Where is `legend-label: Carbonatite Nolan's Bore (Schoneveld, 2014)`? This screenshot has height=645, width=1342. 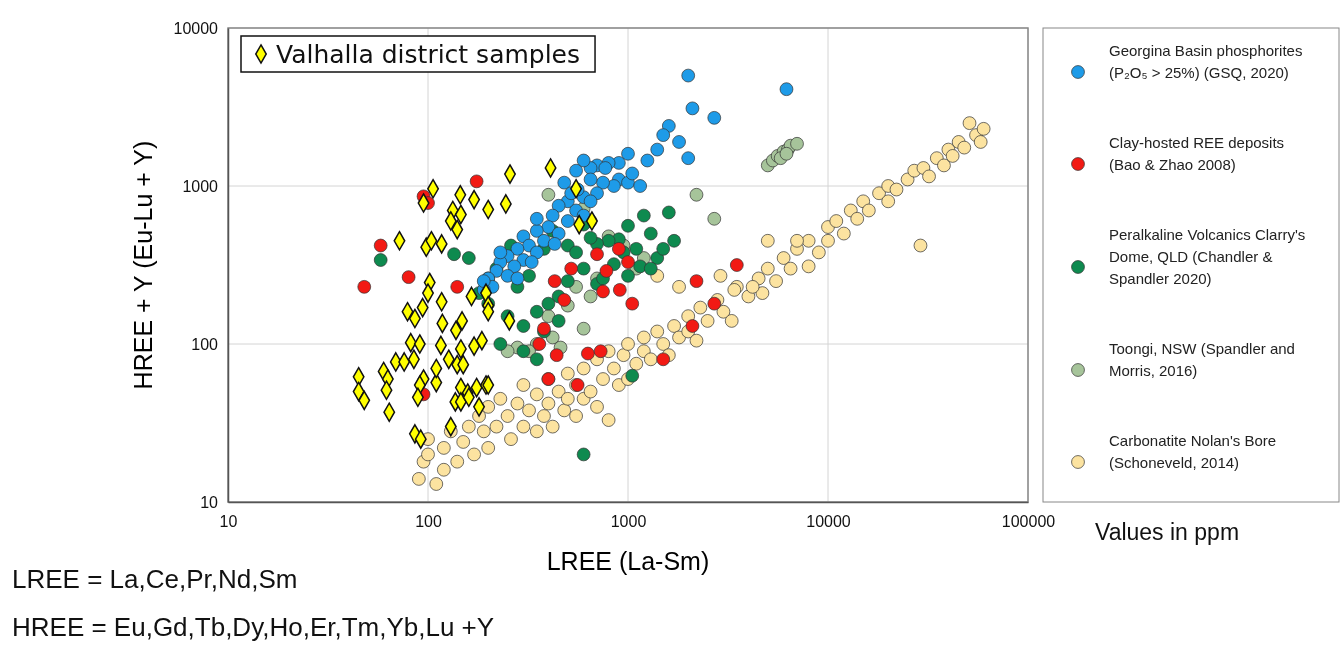
legend-label: Carbonatite Nolan's Bore (Schoneveld, 2014) is located at coordinates (1193, 451).